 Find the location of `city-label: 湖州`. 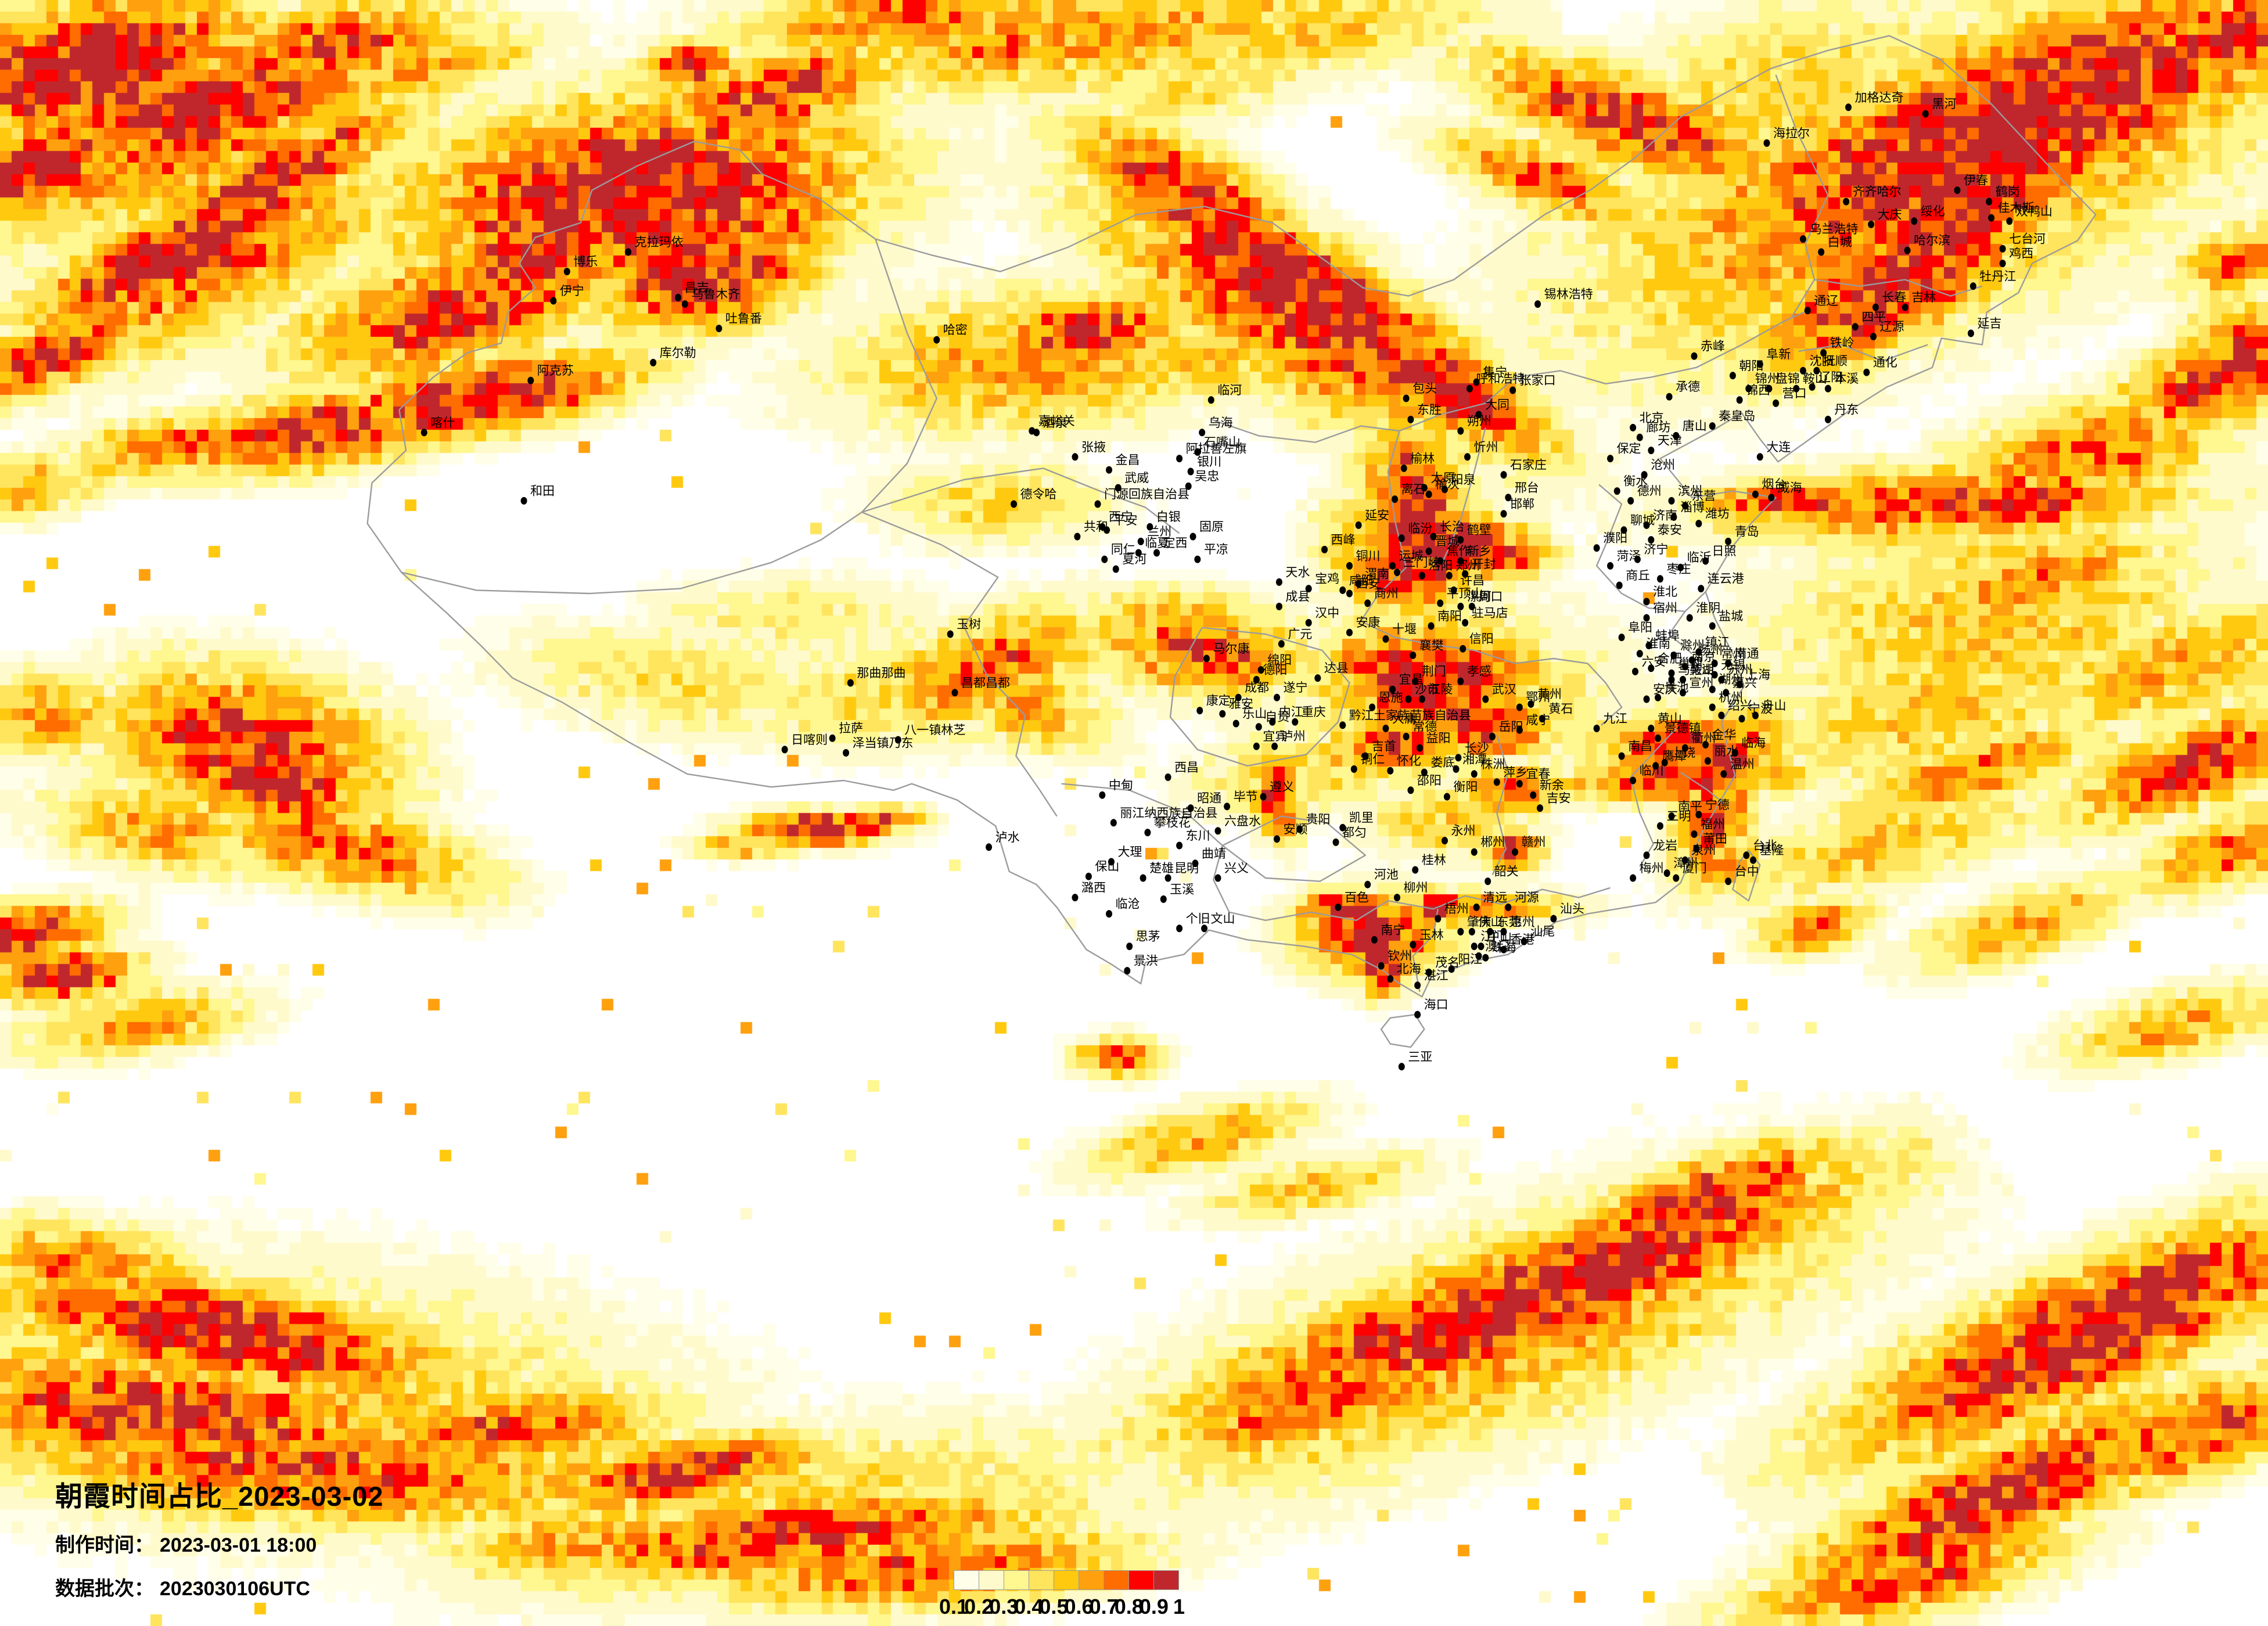

city-label: 湖州 is located at coordinates (1731, 679).